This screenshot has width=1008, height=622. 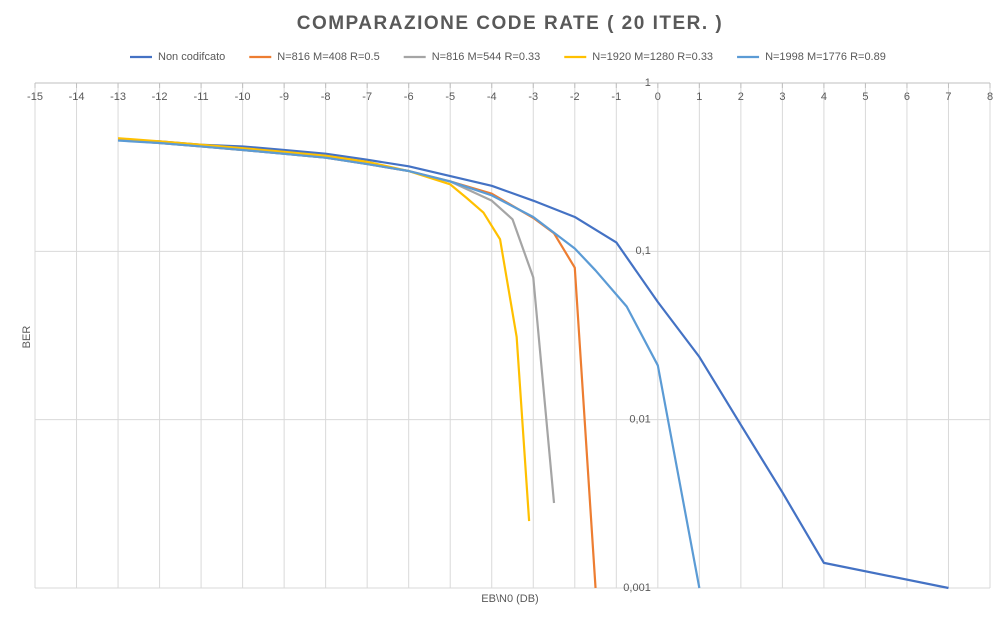 What do you see at coordinates (616, 97) in the screenshot?
I see `x-tick-label: -1` at bounding box center [616, 97].